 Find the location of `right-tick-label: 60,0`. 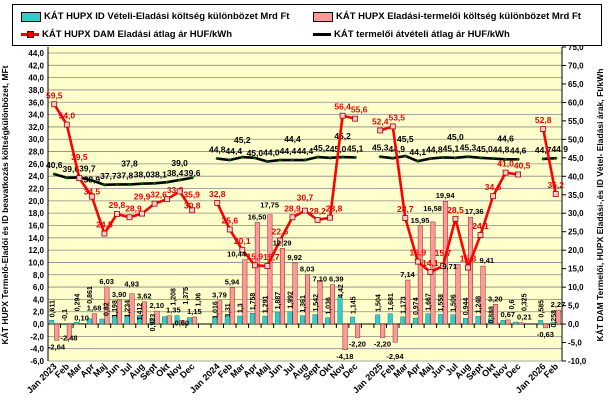

right-tick-label: 60,0 is located at coordinates (576, 102).